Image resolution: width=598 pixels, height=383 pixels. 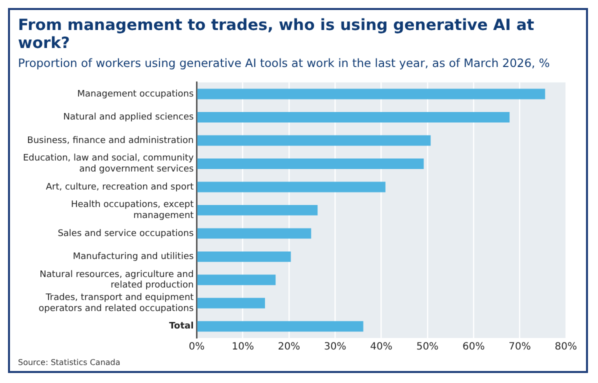 What do you see at coordinates (133, 257) in the screenshot?
I see `y-tick-label: Manufacturing and utilities` at bounding box center [133, 257].